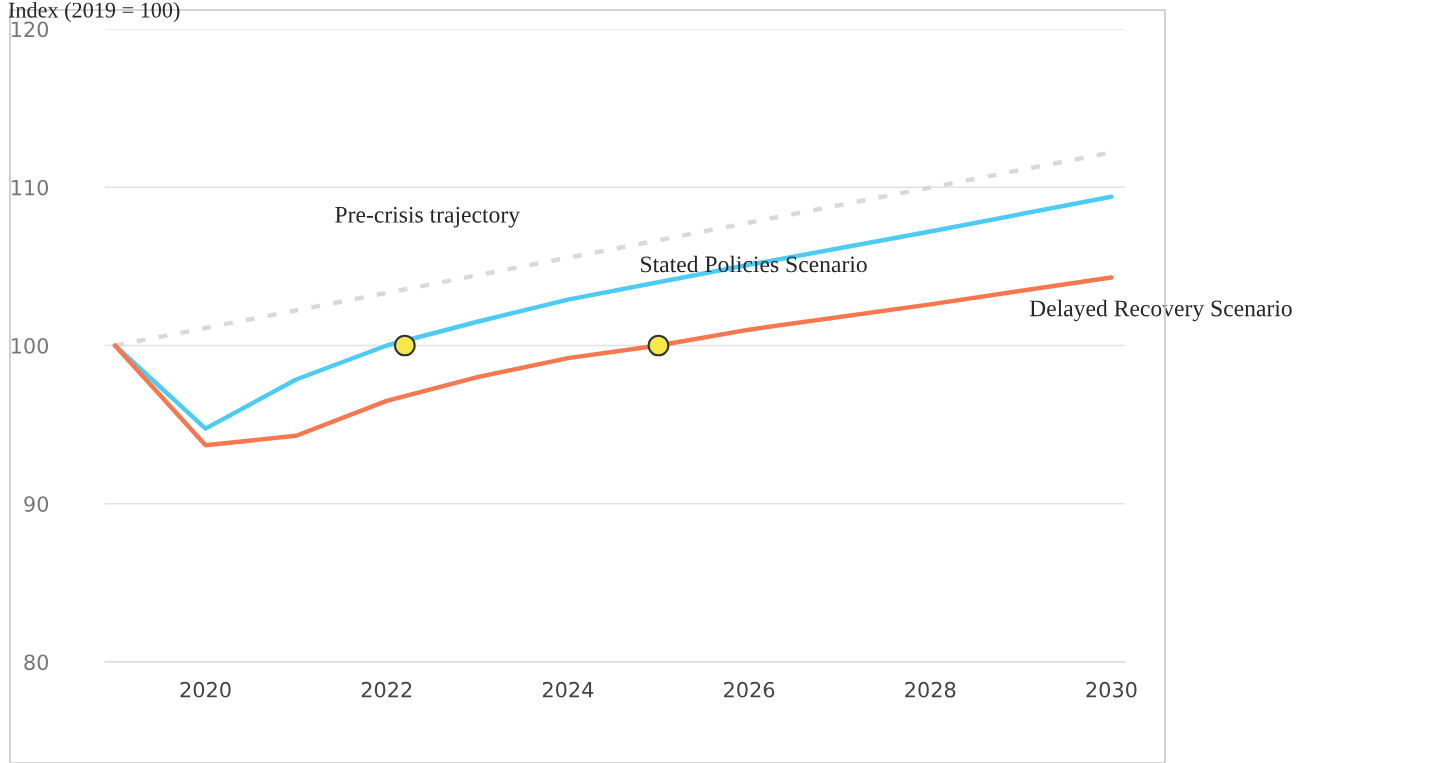  What do you see at coordinates (30, 29) in the screenshot?
I see `y-tick-label: 120` at bounding box center [30, 29].